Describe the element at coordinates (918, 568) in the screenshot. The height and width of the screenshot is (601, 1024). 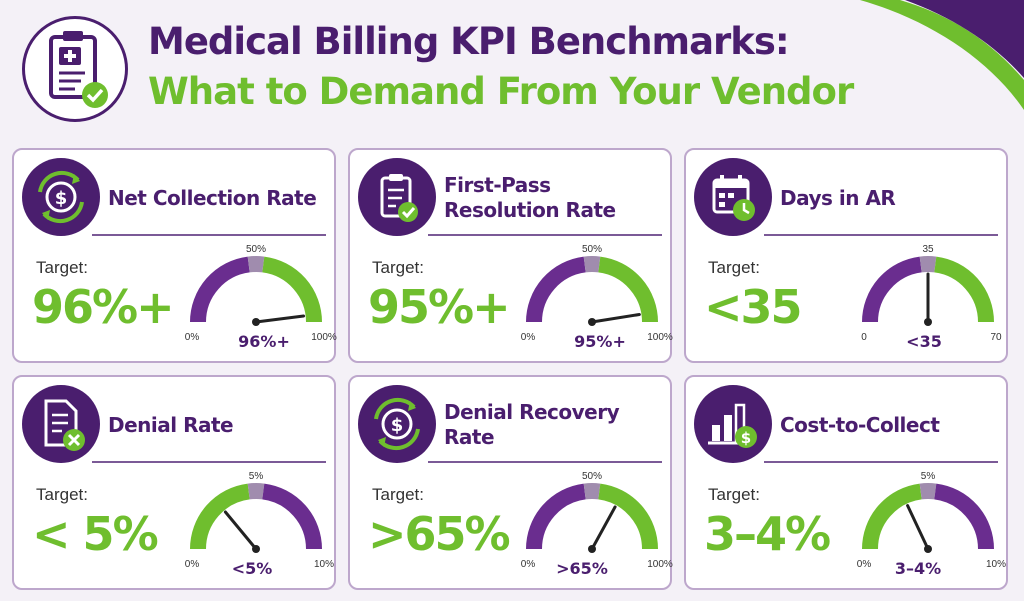
I see `gauge-value-label: 3–4%` at that location.